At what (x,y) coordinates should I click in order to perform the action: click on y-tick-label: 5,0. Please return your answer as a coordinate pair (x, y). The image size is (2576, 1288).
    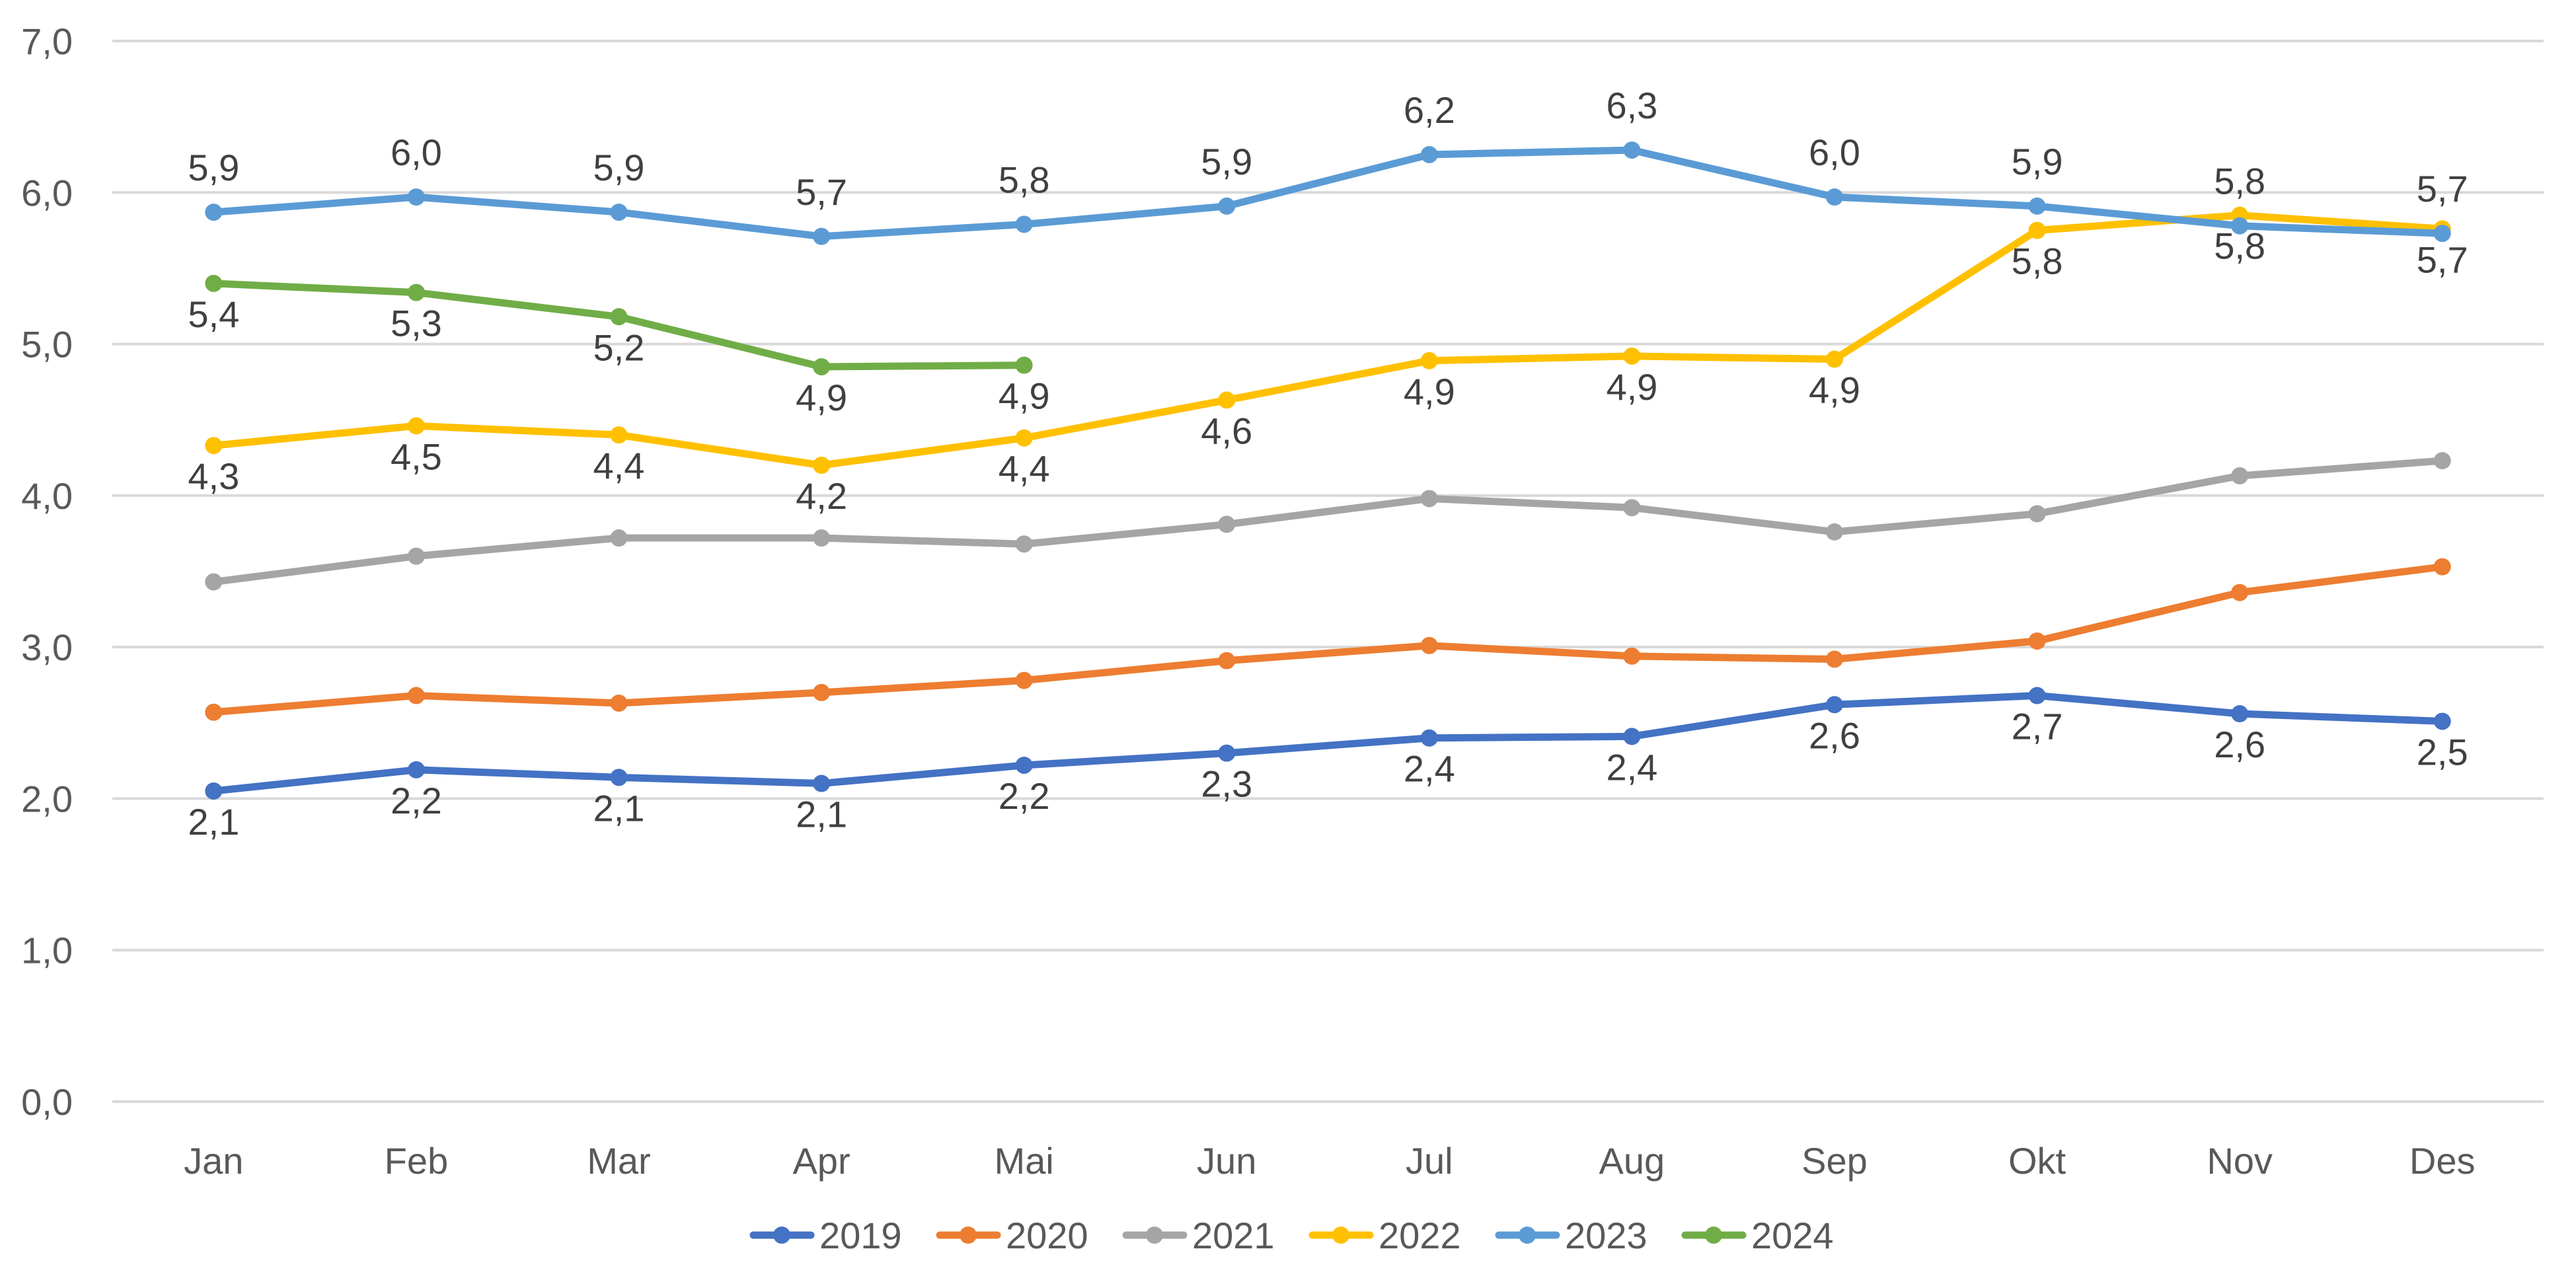
    Looking at the image, I should click on (47, 344).